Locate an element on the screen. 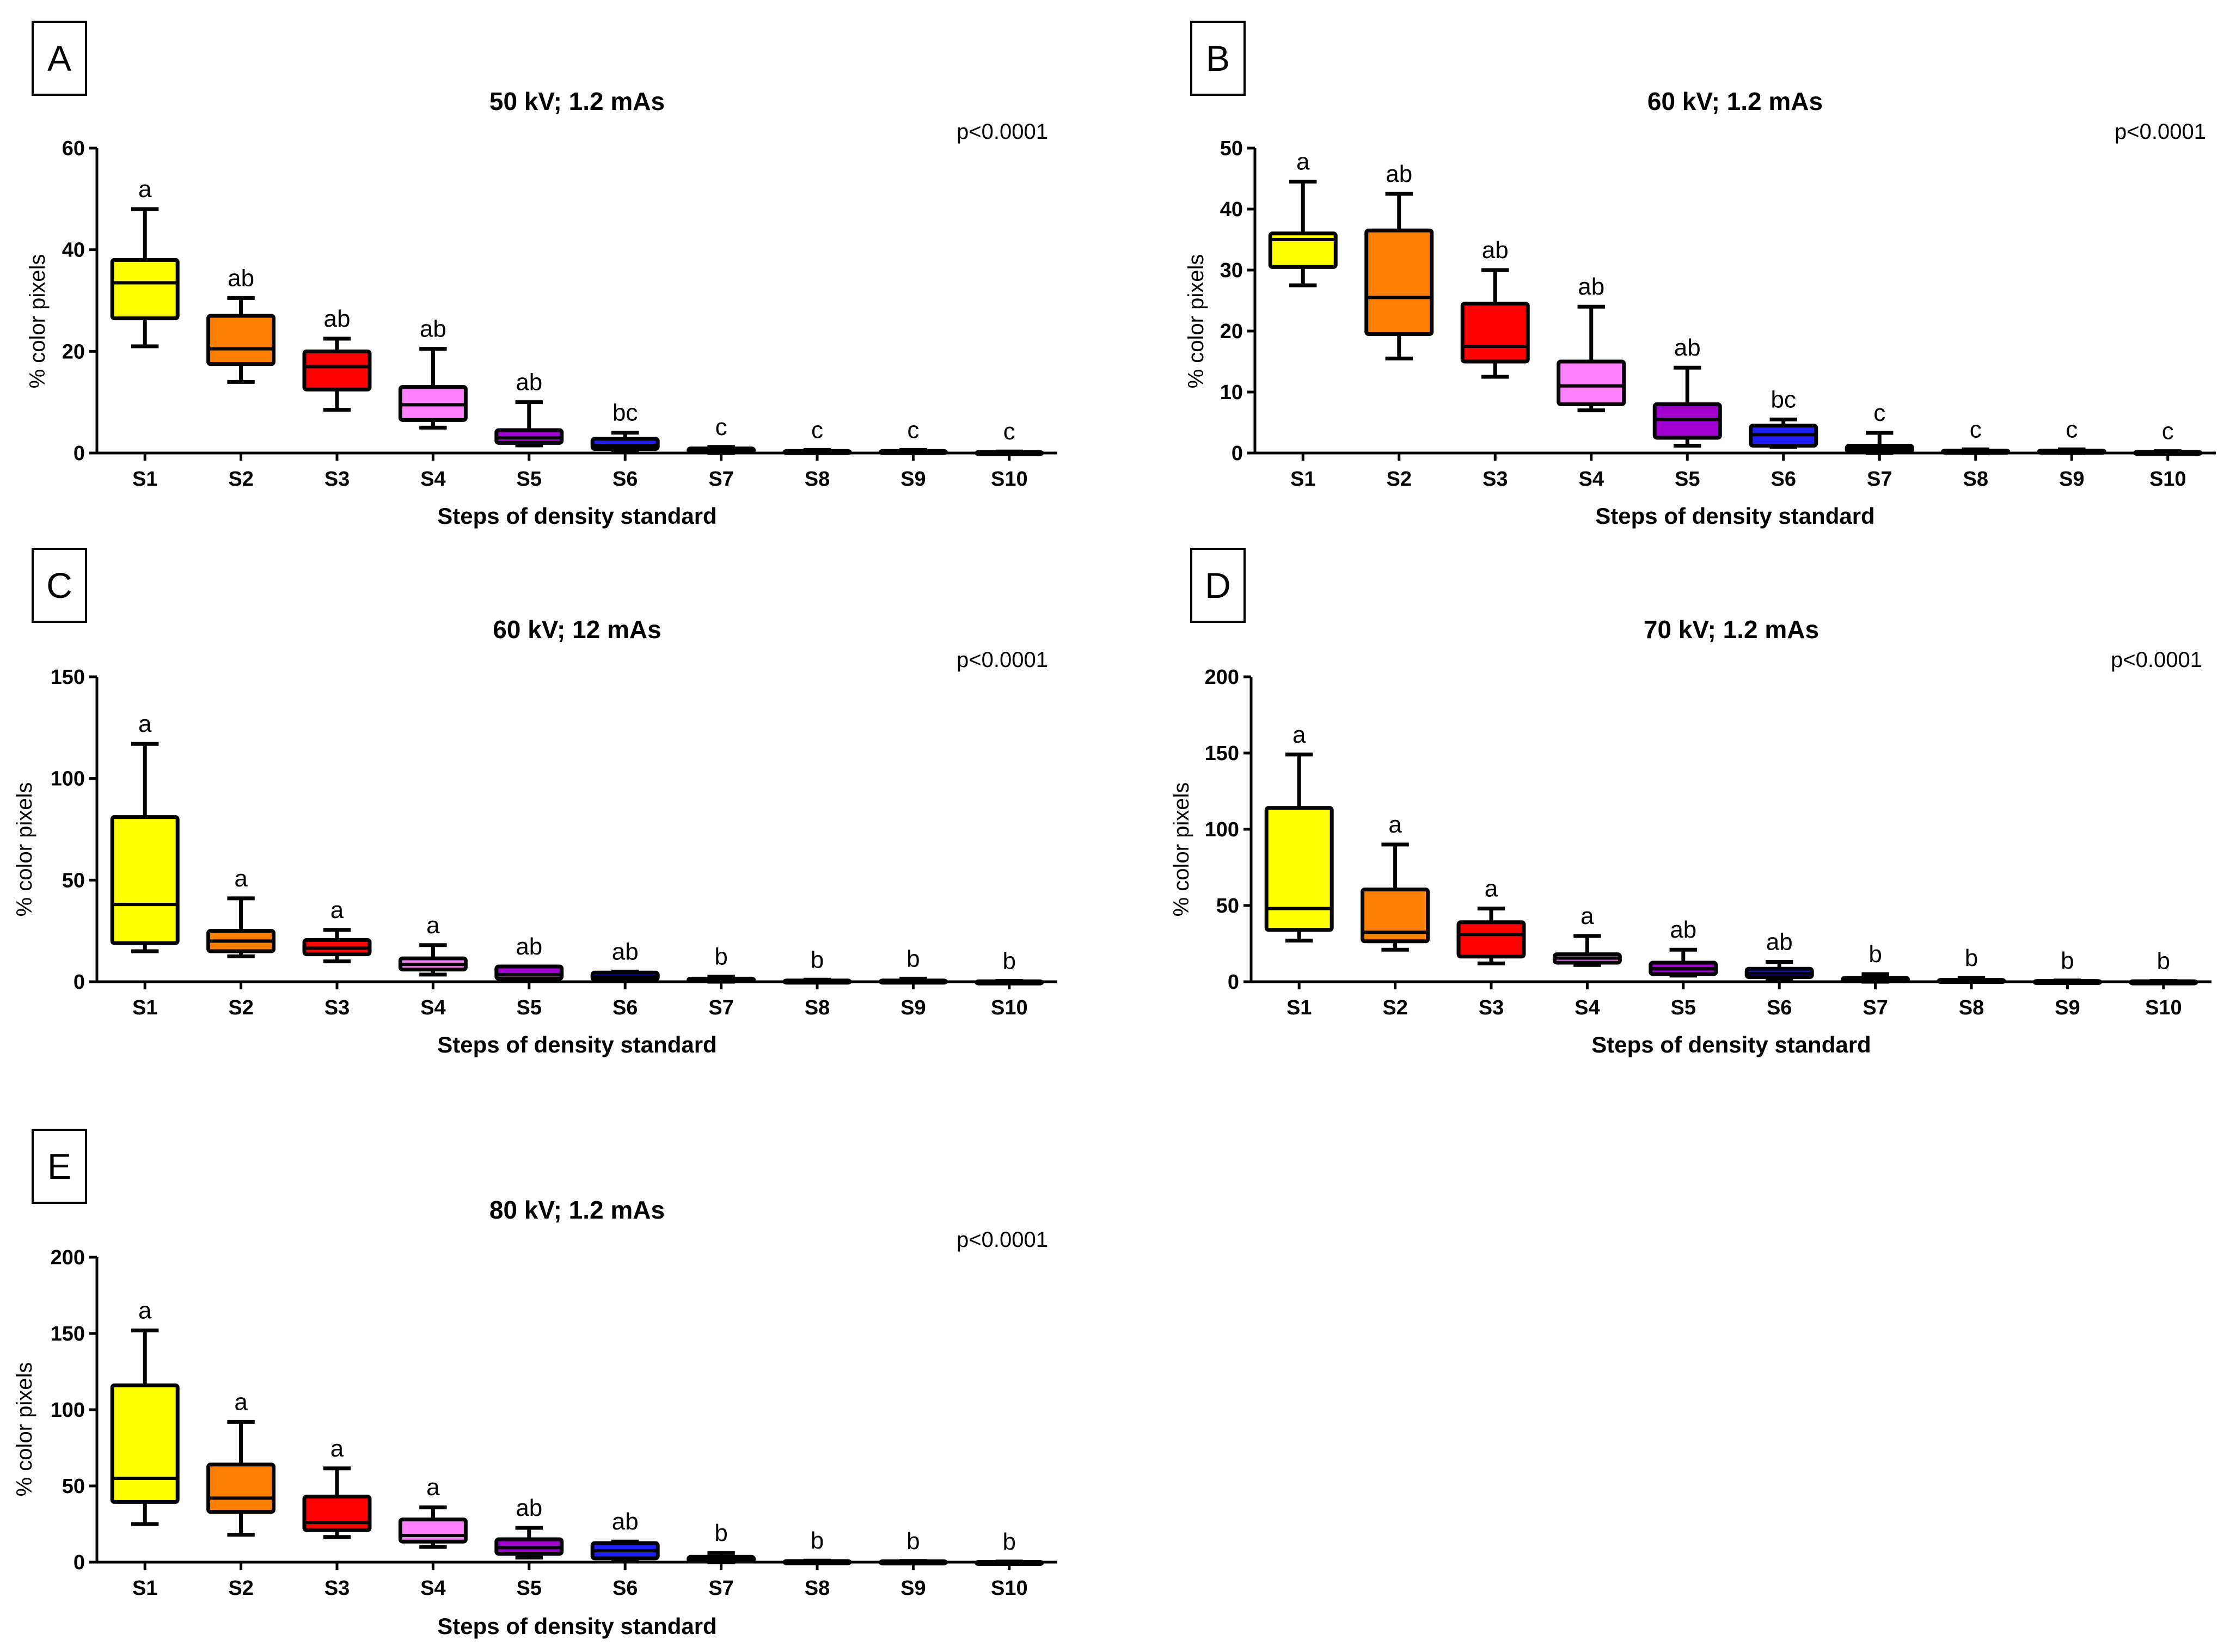 Image resolution: width=2230 pixels, height=1652 pixels. panel-letter: D is located at coordinates (1218, 585).